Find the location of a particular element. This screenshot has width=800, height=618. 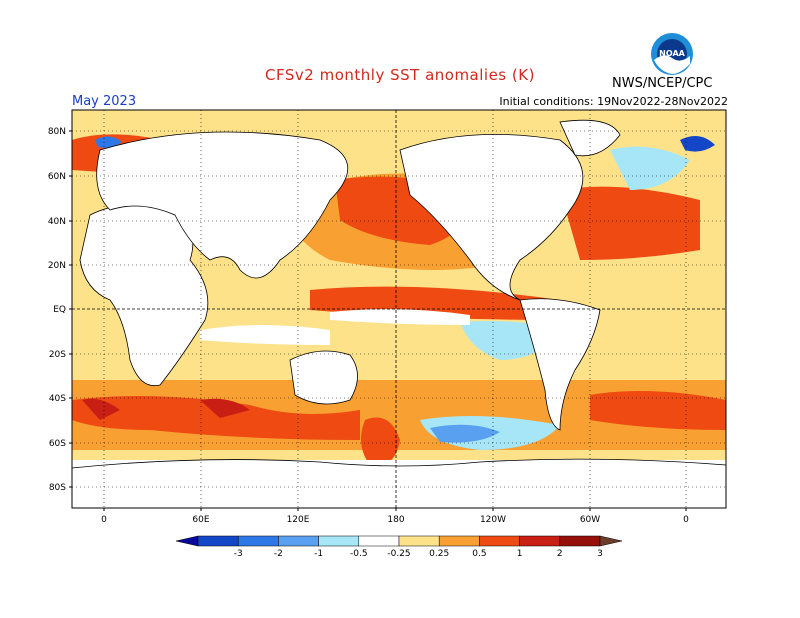

colorbar-min-arrow is located at coordinates (187, 541).